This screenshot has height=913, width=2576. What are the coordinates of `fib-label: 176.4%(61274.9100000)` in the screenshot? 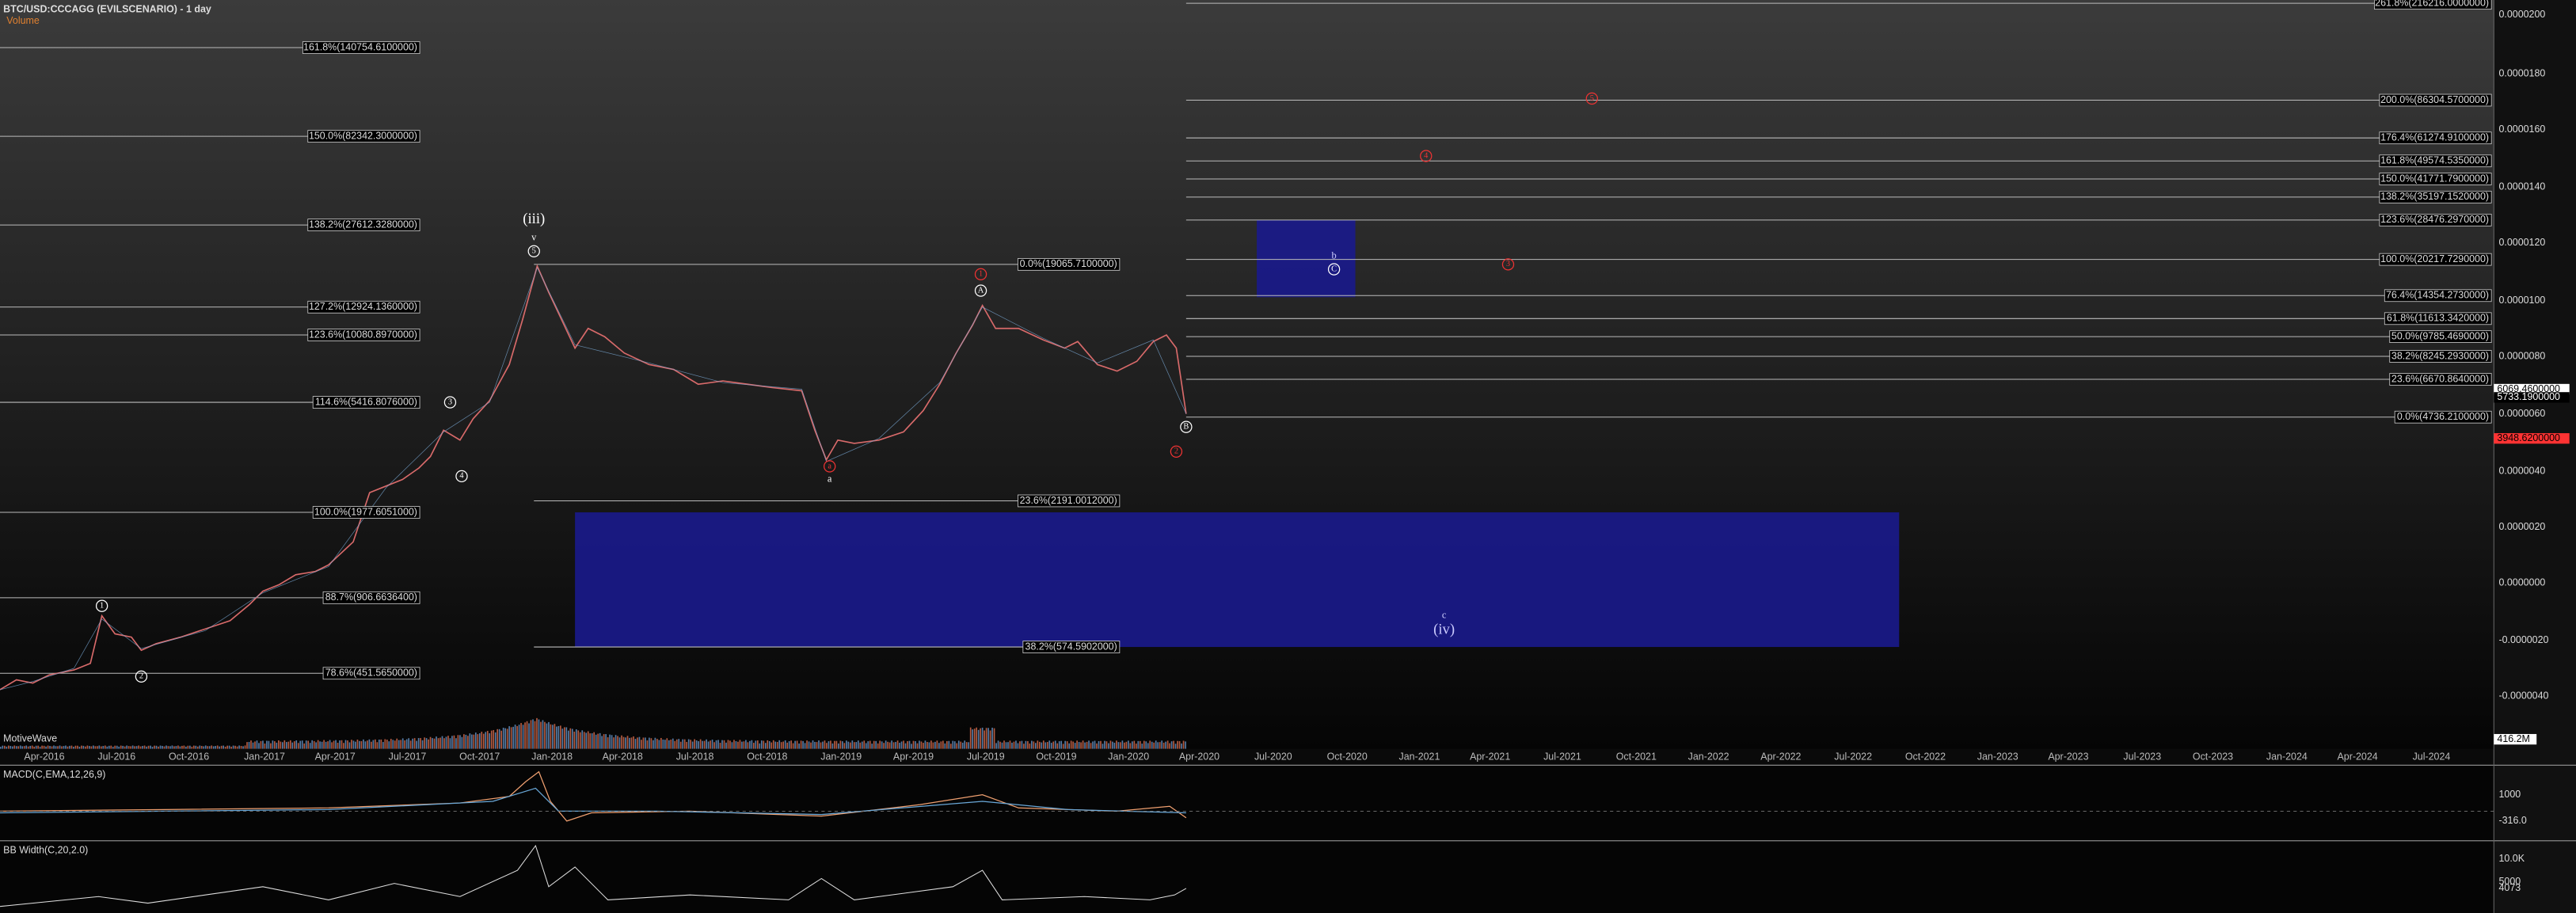 It's located at (2434, 137).